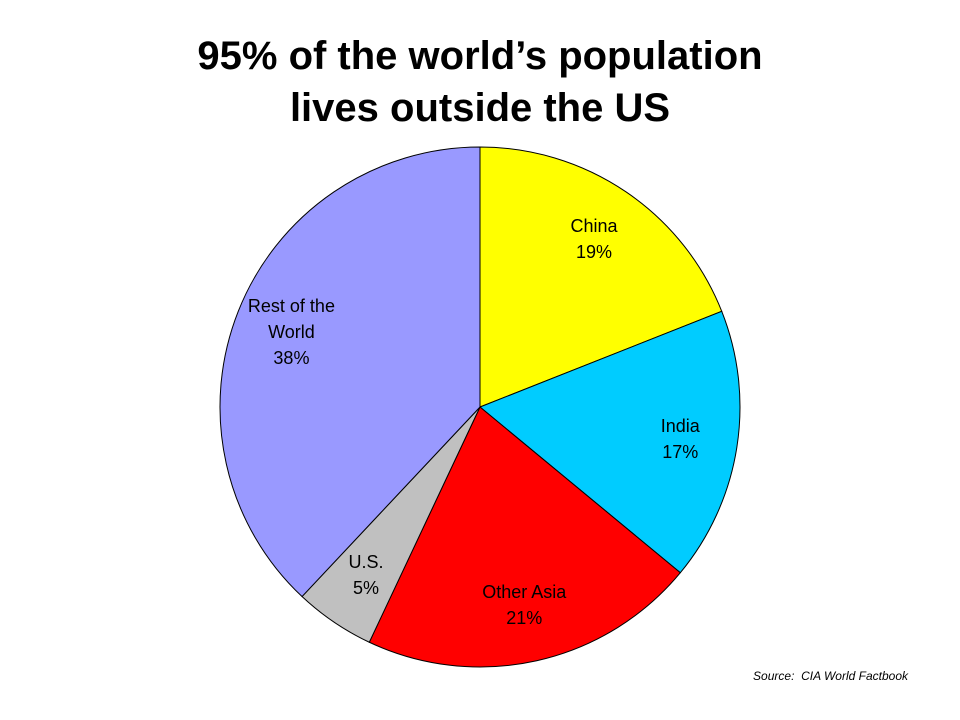 The image size is (960, 720). I want to click on slice-value: 5%, so click(365, 587).